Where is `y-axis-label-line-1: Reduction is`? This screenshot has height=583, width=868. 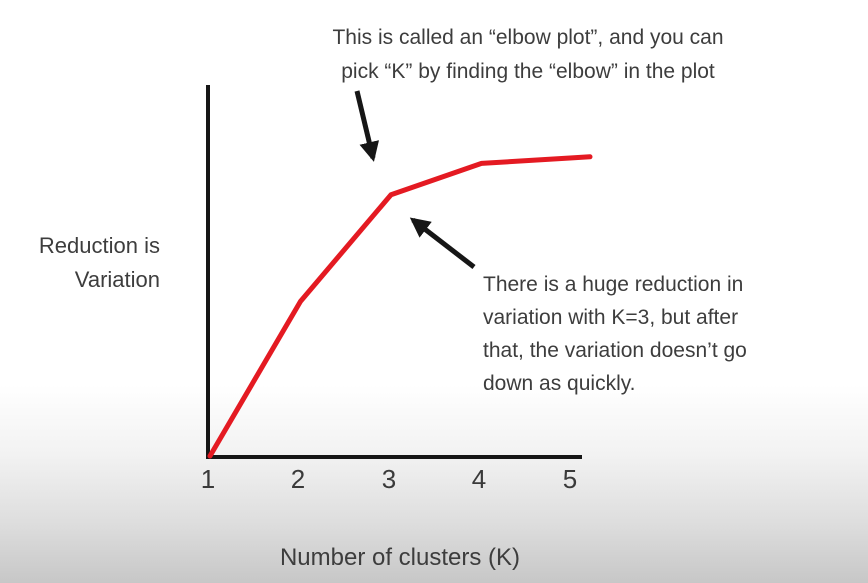 y-axis-label-line-1: Reduction is is located at coordinates (99, 245).